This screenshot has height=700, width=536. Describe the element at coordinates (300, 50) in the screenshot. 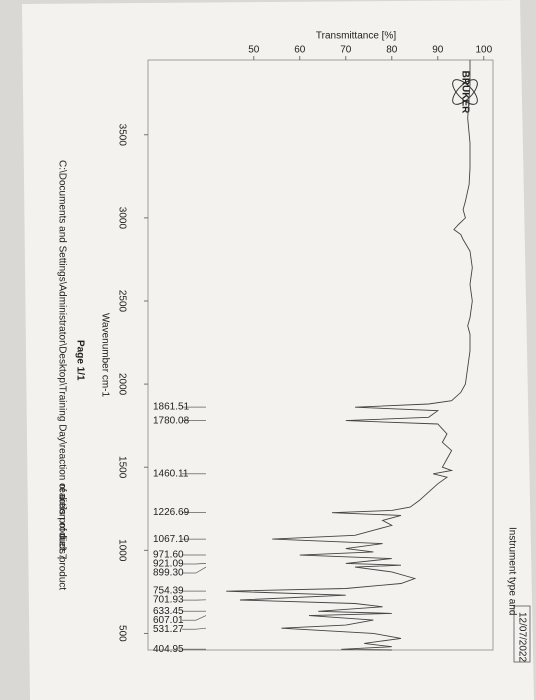

I see `y-tick-label: 60` at that location.